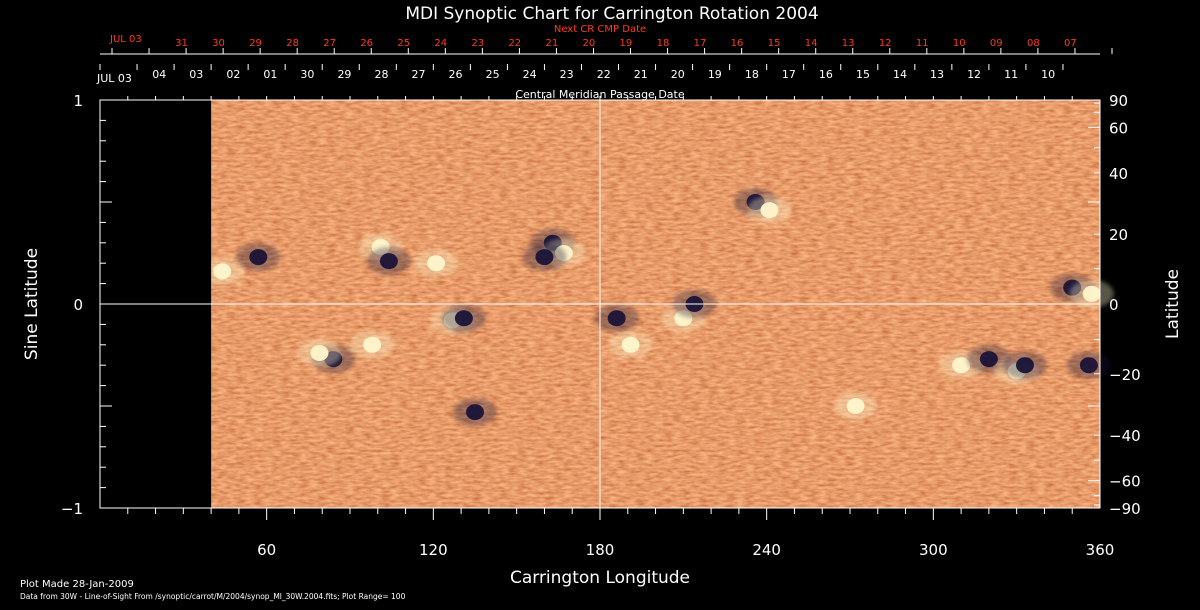 The height and width of the screenshot is (610, 1200). Describe the element at coordinates (292, 43) in the screenshot. I see `next-cr-date-label: 28` at that location.